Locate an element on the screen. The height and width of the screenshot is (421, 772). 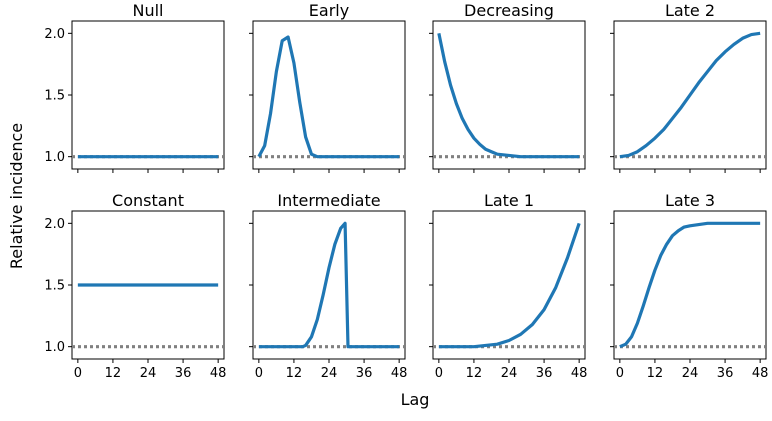
panel-frame-intermediate is located at coordinates (329, 285).